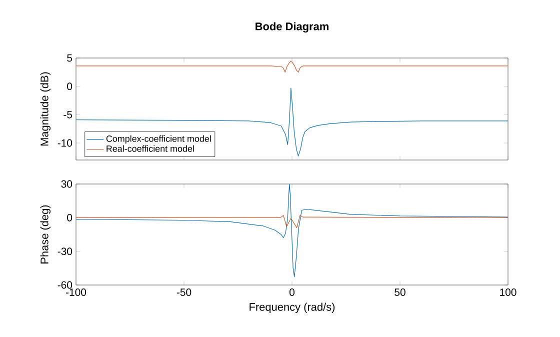 The height and width of the screenshot is (337, 560). What do you see at coordinates (400, 292) in the screenshot?
I see `x-tick-label: 50` at bounding box center [400, 292].